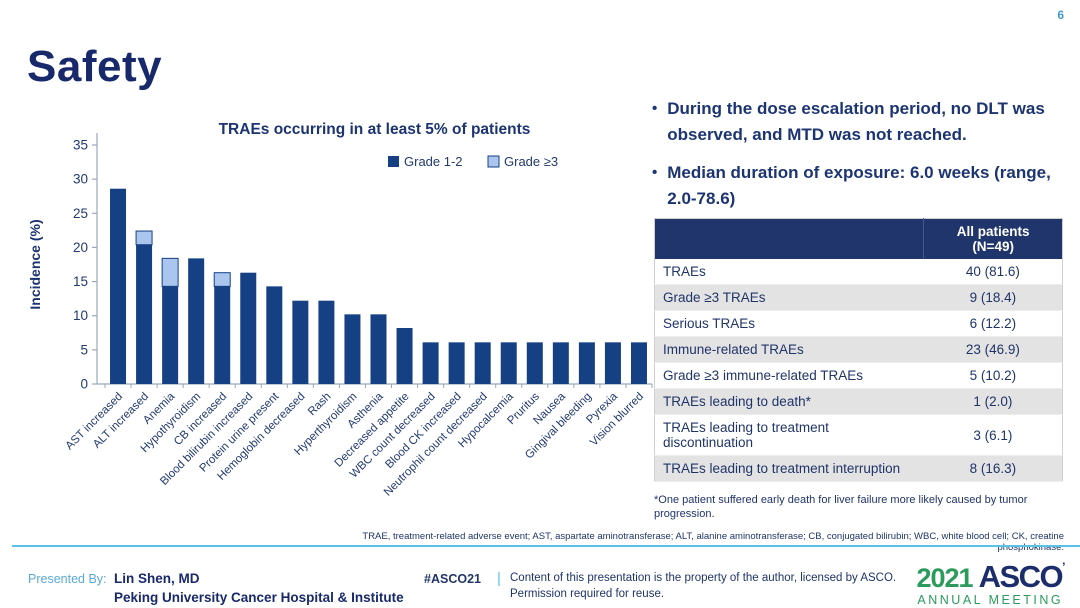  What do you see at coordinates (993, 349) in the screenshot?
I see `table-cell-value: 23 (46.9)` at bounding box center [993, 349].